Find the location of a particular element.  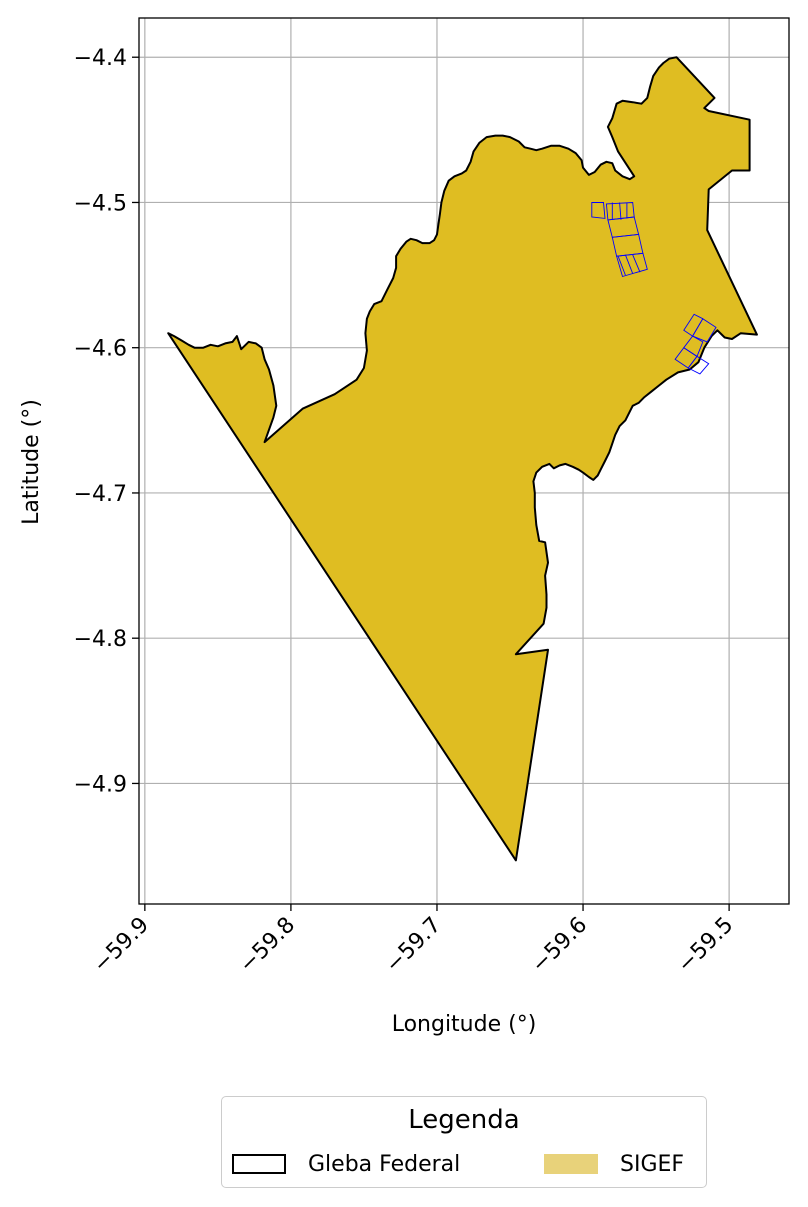

legend-title: Legenda is located at coordinates (464, 1120).